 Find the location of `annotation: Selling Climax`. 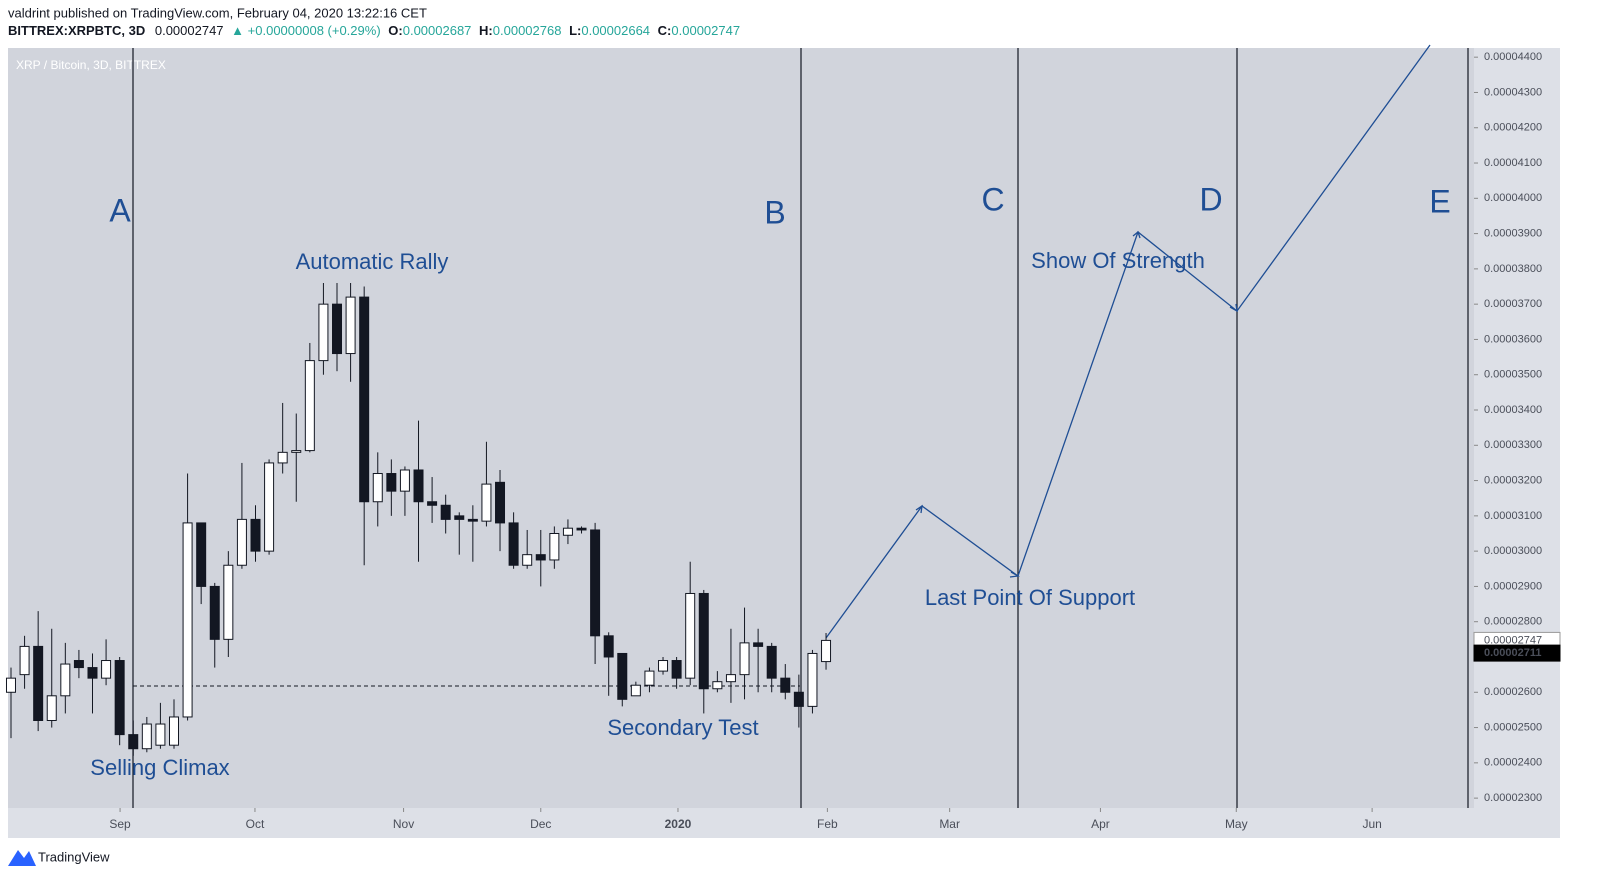

annotation: Selling Climax is located at coordinates (159, 767).